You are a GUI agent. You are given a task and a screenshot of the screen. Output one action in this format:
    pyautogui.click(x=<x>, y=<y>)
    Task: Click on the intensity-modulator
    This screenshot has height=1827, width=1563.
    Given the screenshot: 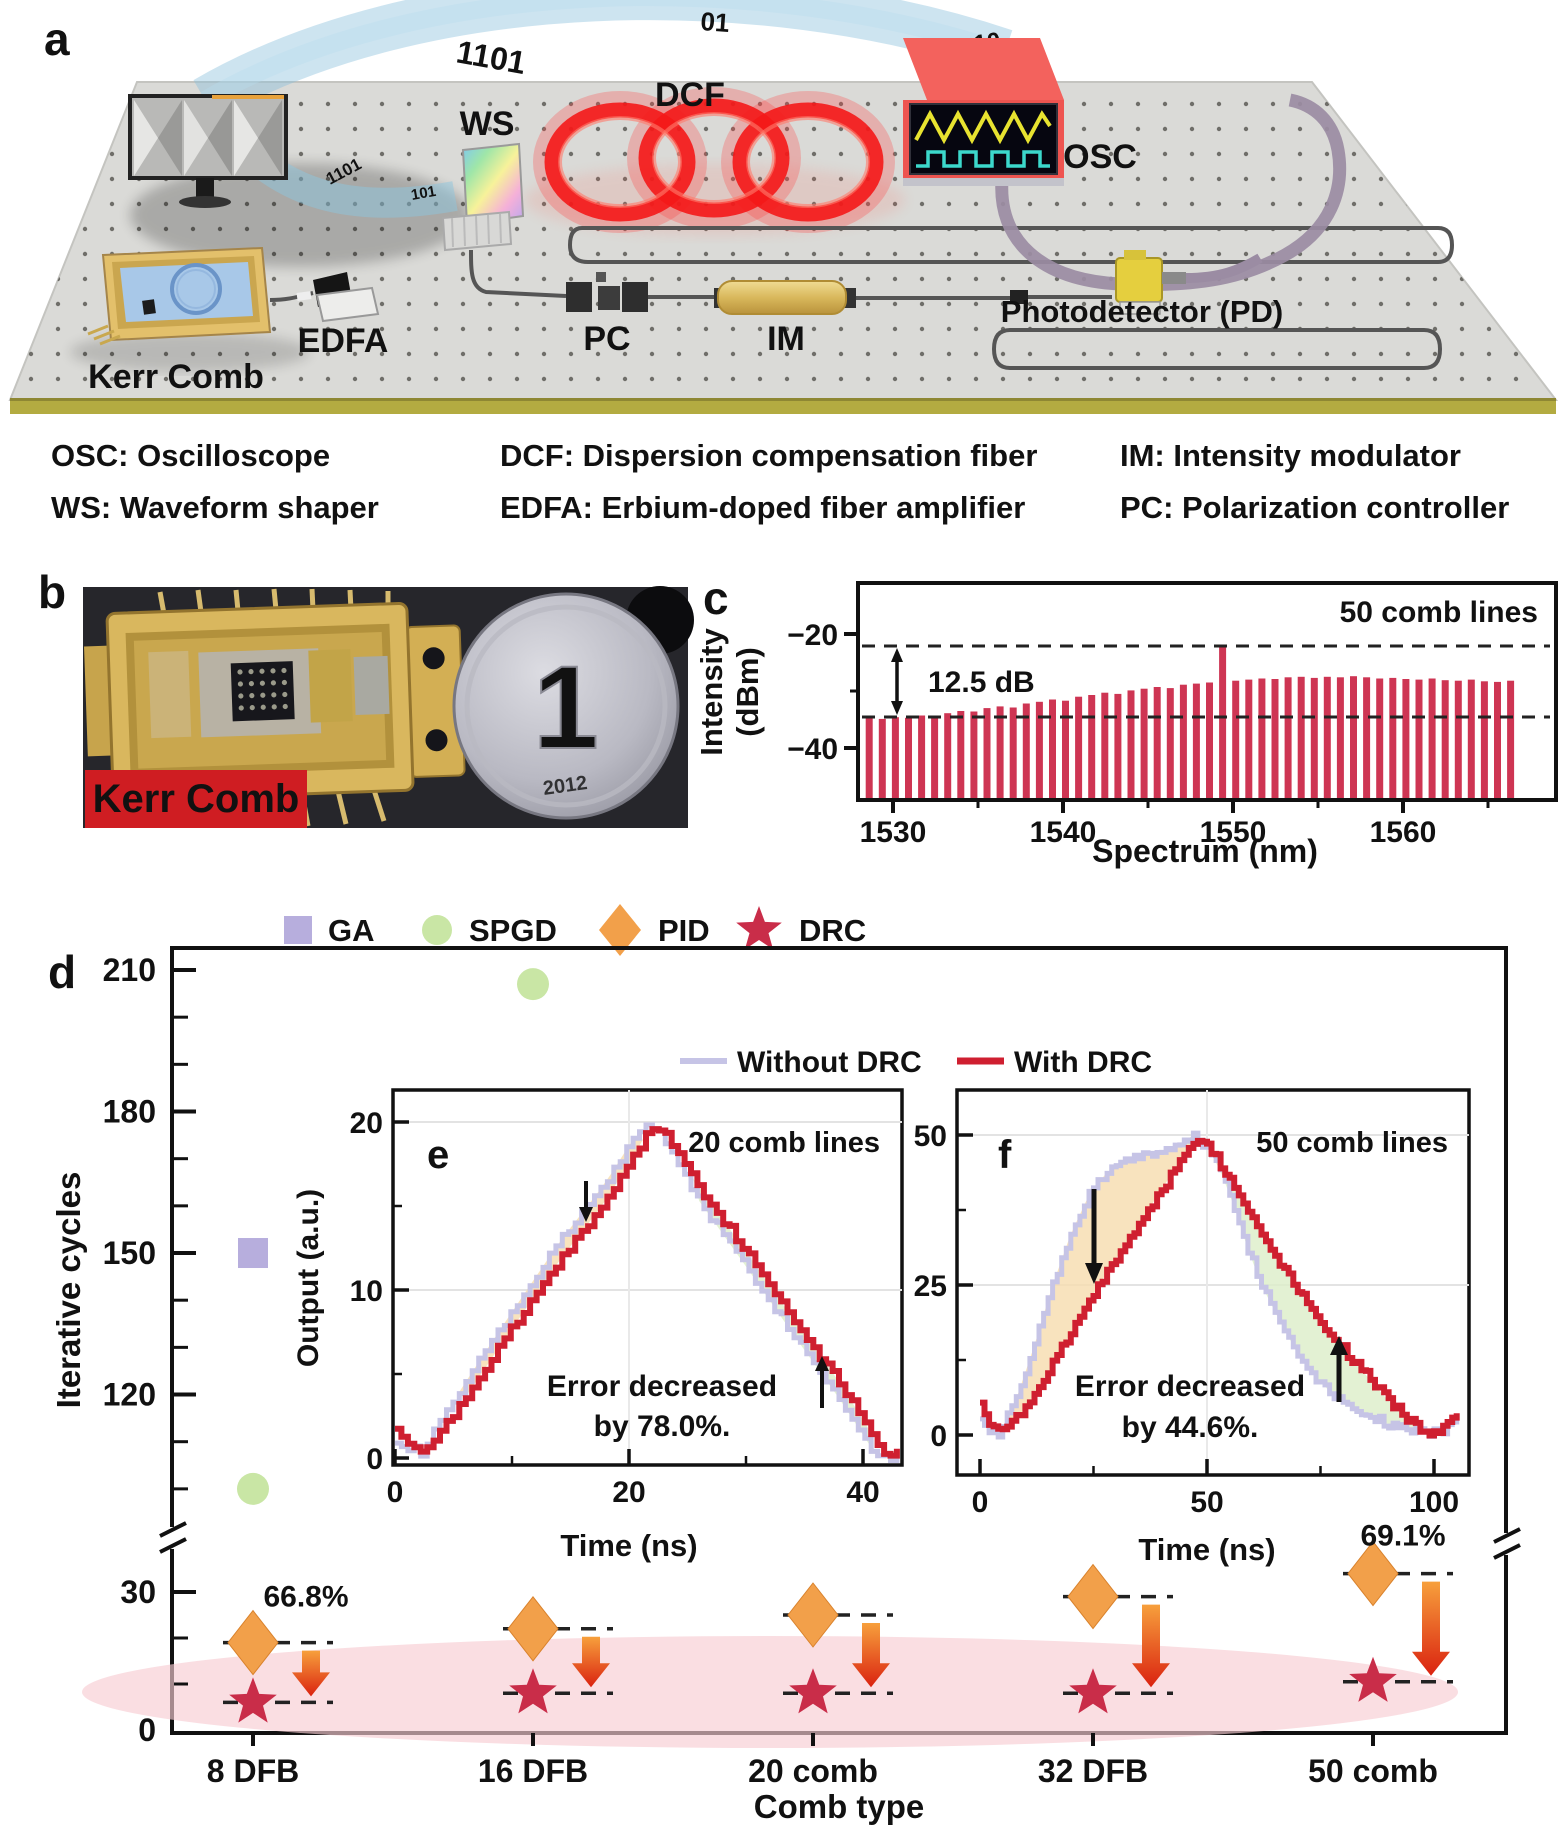 What is the action you would take?
    pyautogui.click(x=785, y=297)
    